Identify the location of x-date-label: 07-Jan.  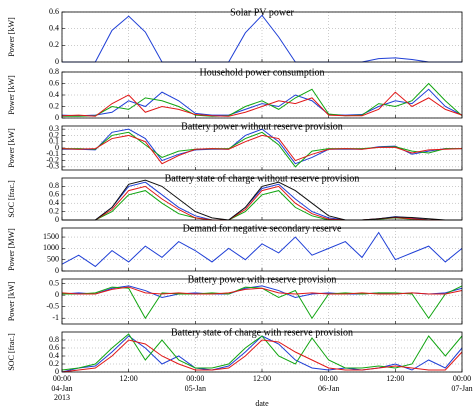
(461, 388).